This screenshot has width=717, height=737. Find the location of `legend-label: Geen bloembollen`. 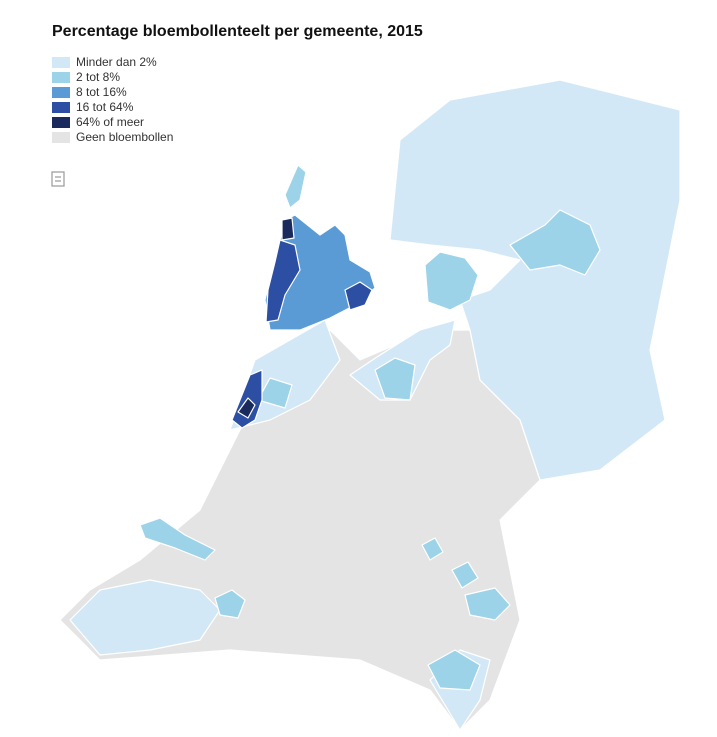

legend-label: Geen bloembollen is located at coordinates (124, 137).